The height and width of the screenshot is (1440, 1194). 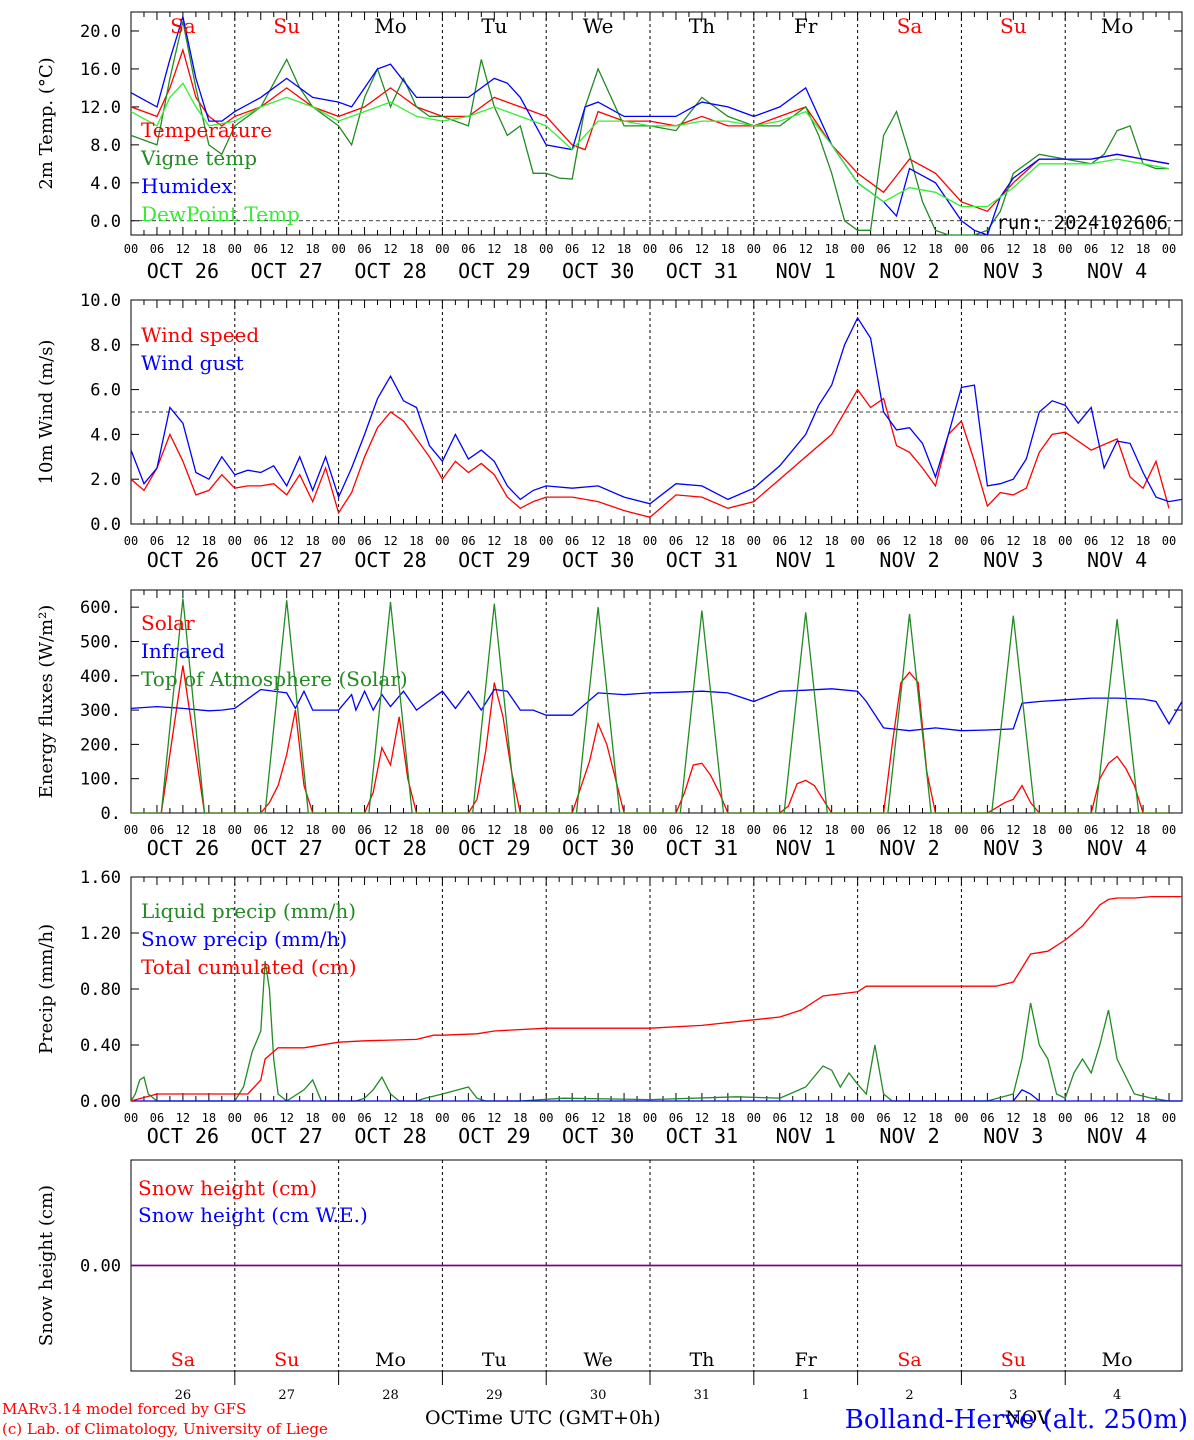 What do you see at coordinates (105, 525) in the screenshot?
I see `y-tick-label: 0.0` at bounding box center [105, 525].